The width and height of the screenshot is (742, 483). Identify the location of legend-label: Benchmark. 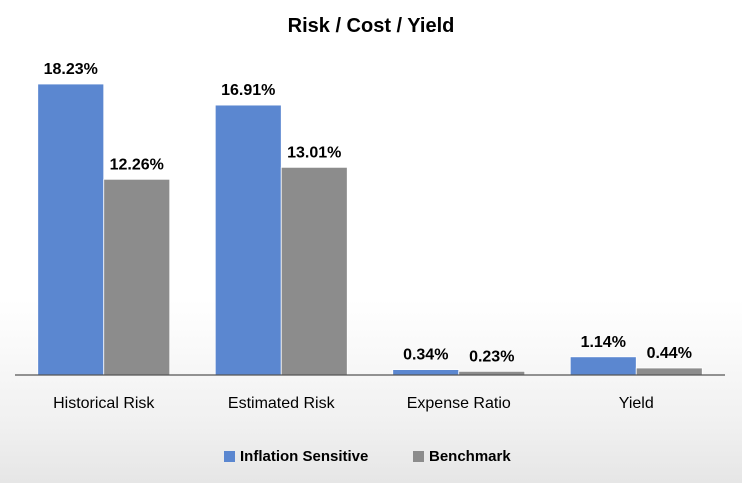
(470, 456).